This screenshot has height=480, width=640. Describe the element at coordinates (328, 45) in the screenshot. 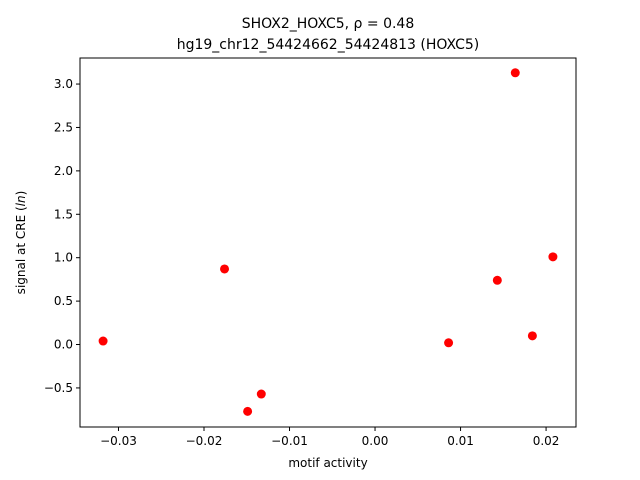

I see `chart-subtitle: hg19_chr12_54424662_54424813 (HOXC5)` at that location.